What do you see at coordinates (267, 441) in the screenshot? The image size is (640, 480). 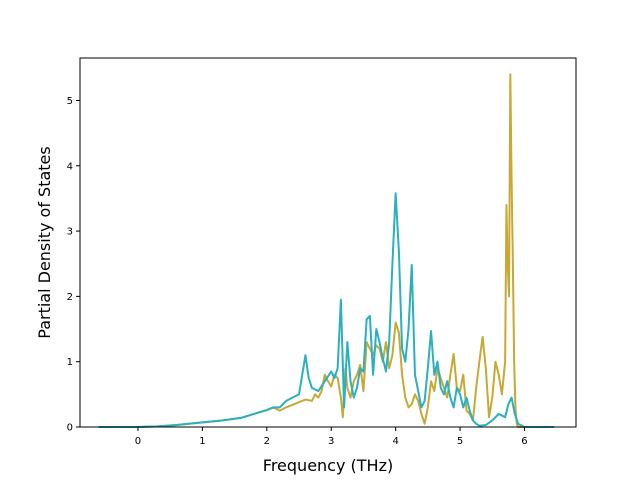 I see `x-tick-label: 2` at bounding box center [267, 441].